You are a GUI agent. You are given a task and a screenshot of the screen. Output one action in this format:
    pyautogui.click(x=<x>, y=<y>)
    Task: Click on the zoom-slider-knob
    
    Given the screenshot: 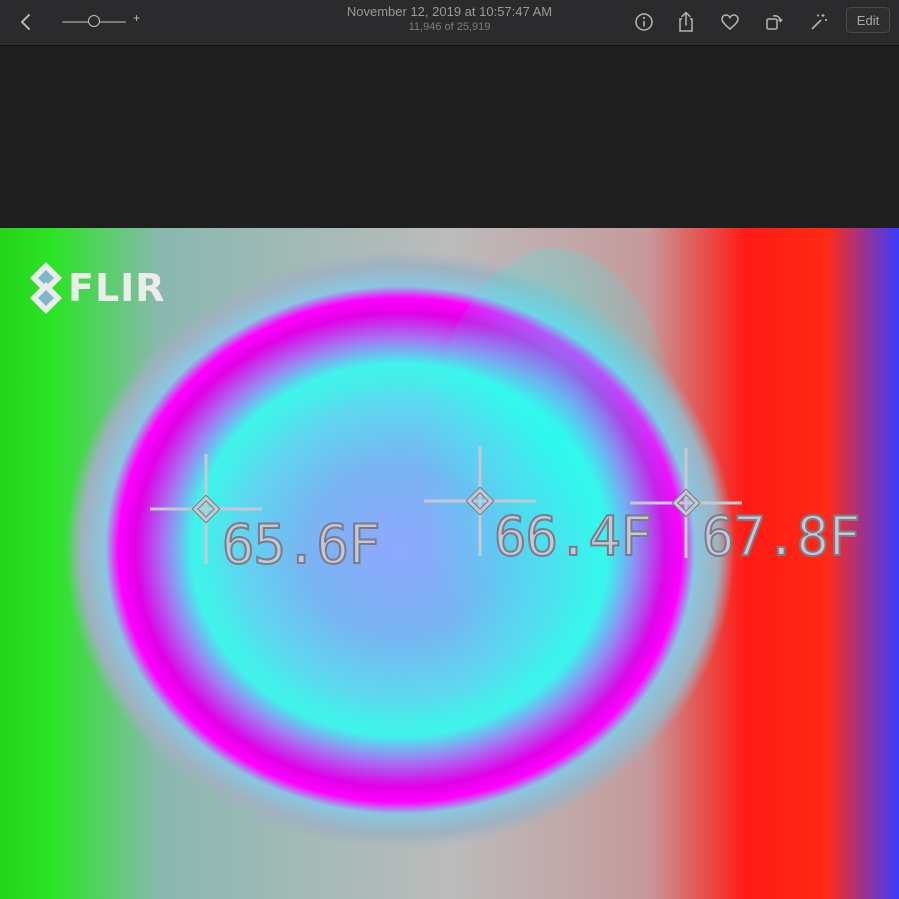 What is the action you would take?
    pyautogui.click(x=94, y=21)
    